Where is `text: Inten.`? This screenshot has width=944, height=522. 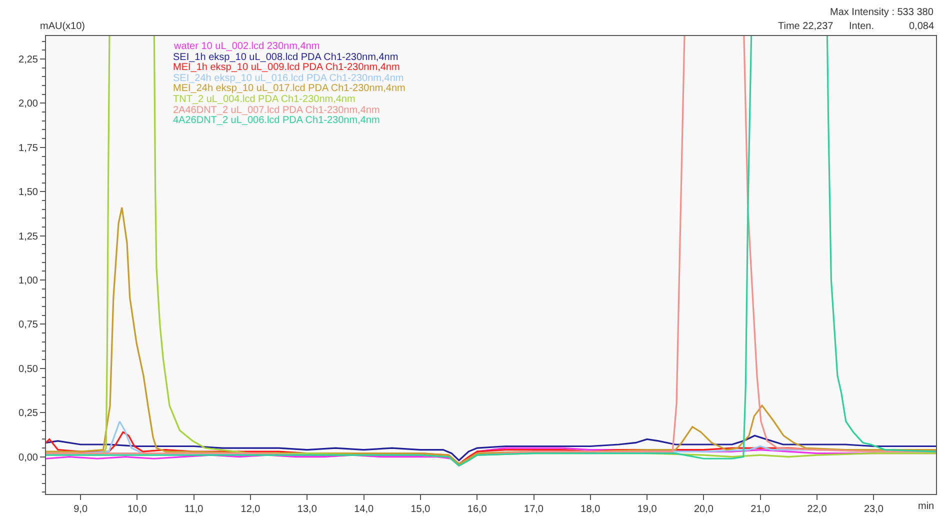 text: Inten. is located at coordinates (861, 26).